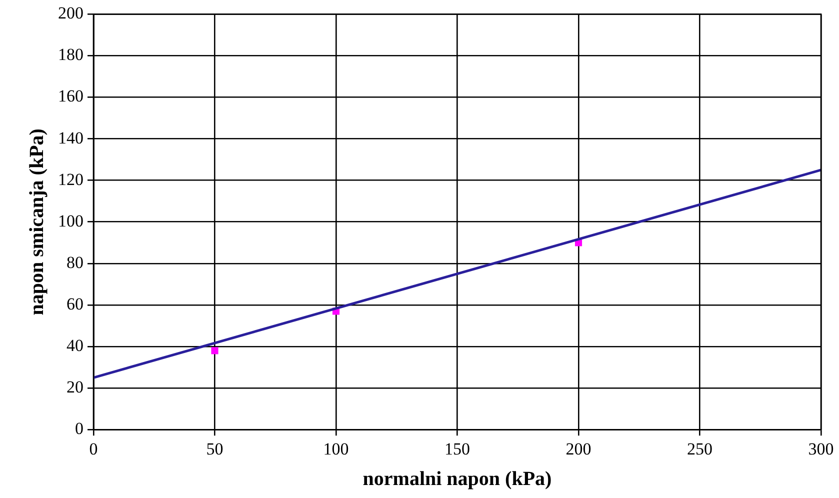 The width and height of the screenshot is (839, 498). Describe the element at coordinates (71, 138) in the screenshot. I see `y-tick-label: 140` at that location.